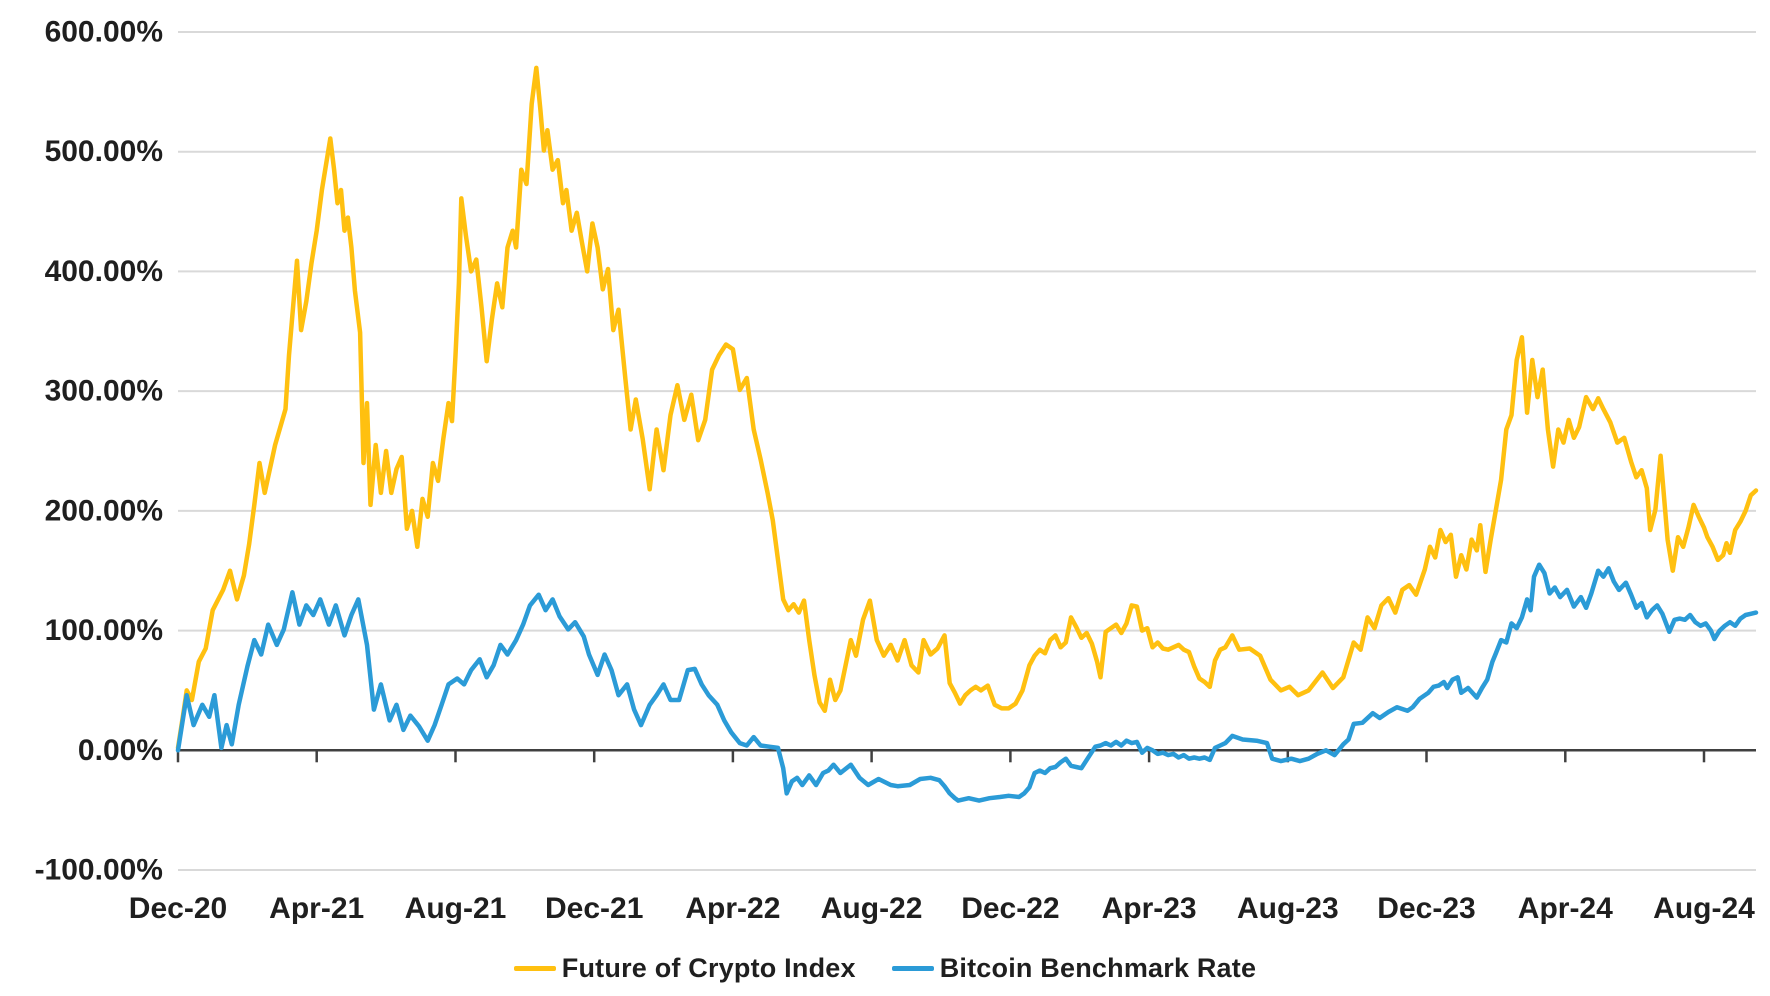 This screenshot has width=1770, height=996. Describe the element at coordinates (534, 968) in the screenshot. I see `fci-line-swatch` at that location.